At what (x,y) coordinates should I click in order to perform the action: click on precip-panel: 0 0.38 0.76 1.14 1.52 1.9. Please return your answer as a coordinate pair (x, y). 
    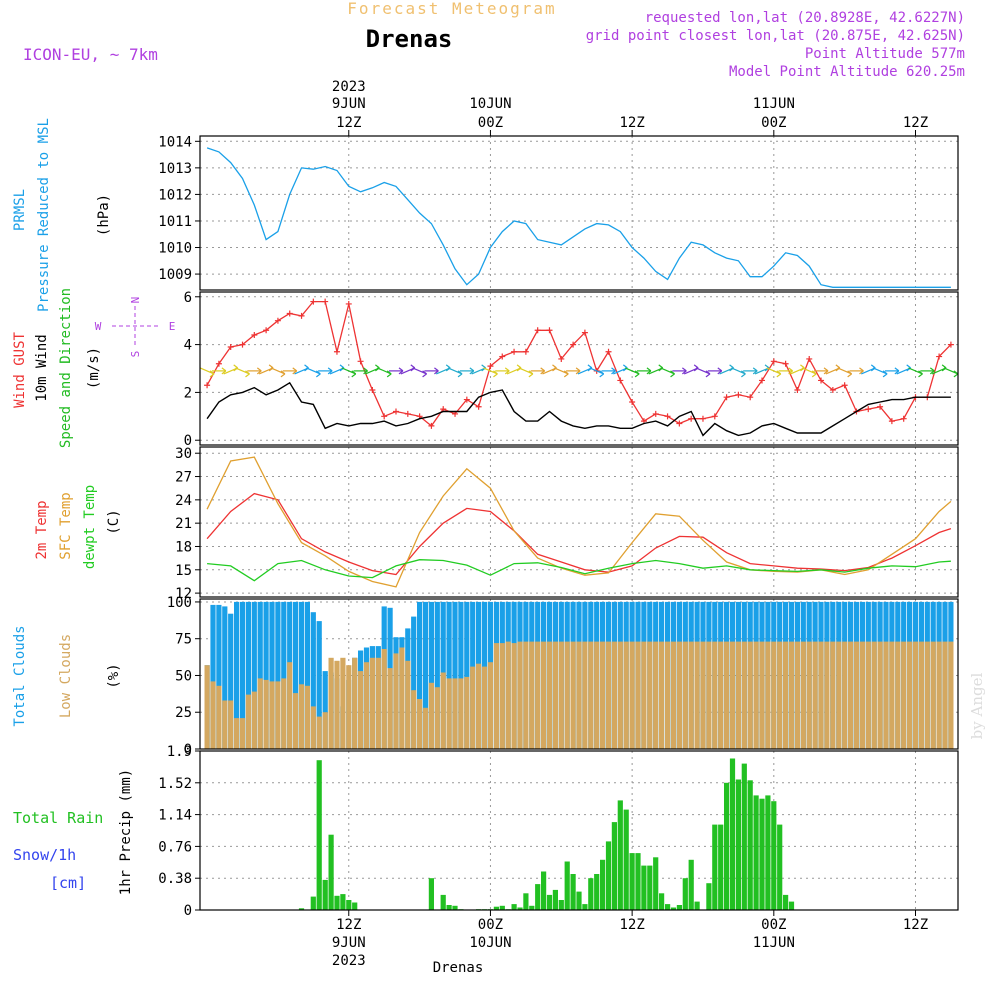
    Looking at the image, I should click on (558, 831).